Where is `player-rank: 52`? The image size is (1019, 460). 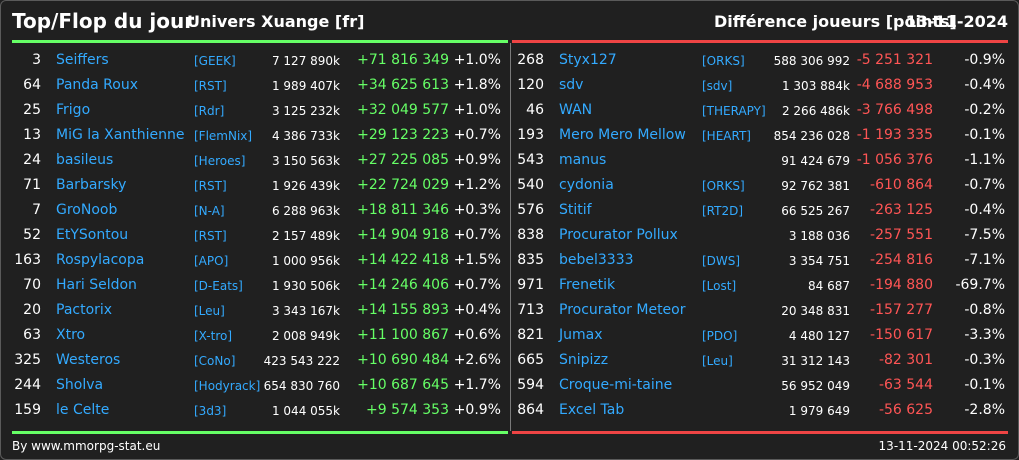 player-rank: 52 is located at coordinates (32, 235).